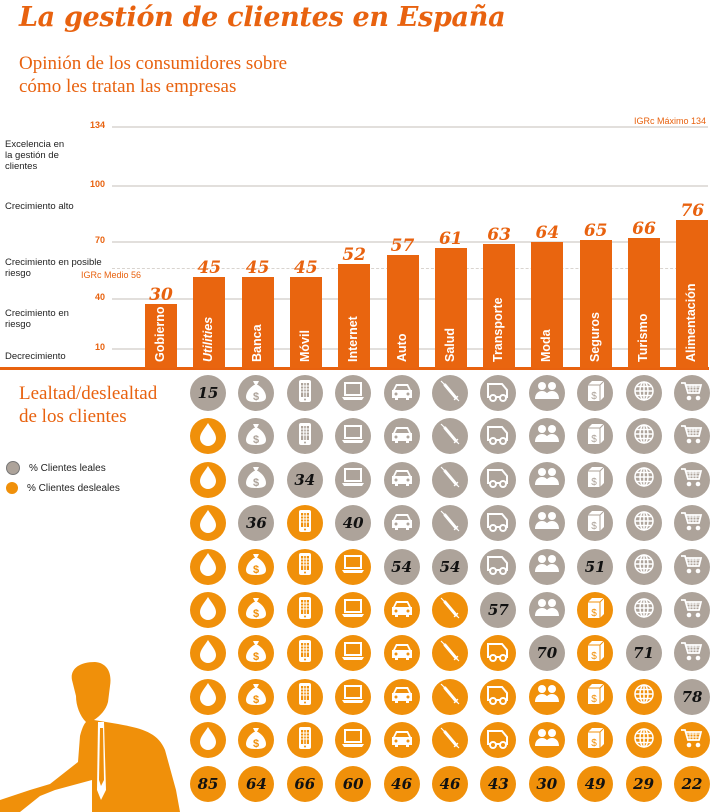 This screenshot has height=812, width=720. Describe the element at coordinates (595, 566) in the screenshot. I see `loyal-value-circle: 51` at that location.